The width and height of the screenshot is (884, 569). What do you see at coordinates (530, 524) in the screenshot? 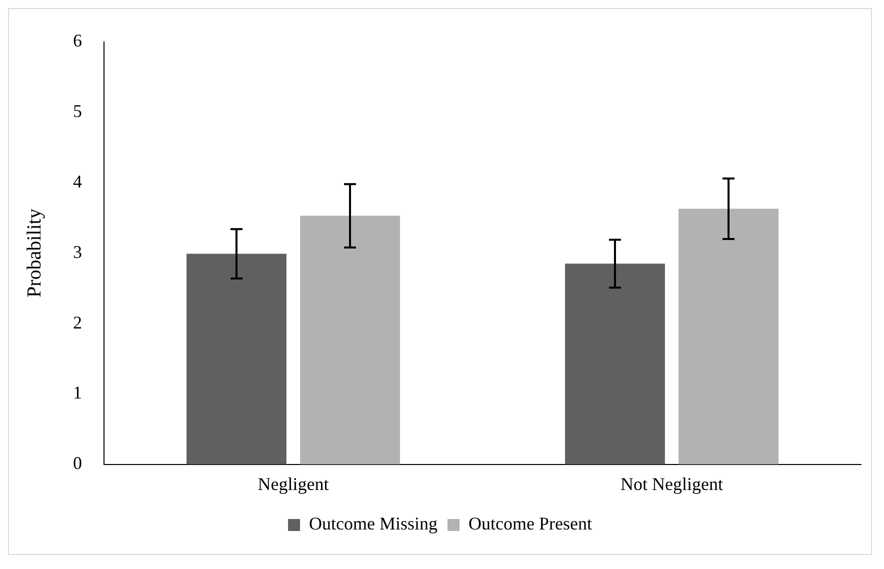
I see `legend-label: Outcome Present` at bounding box center [530, 524].